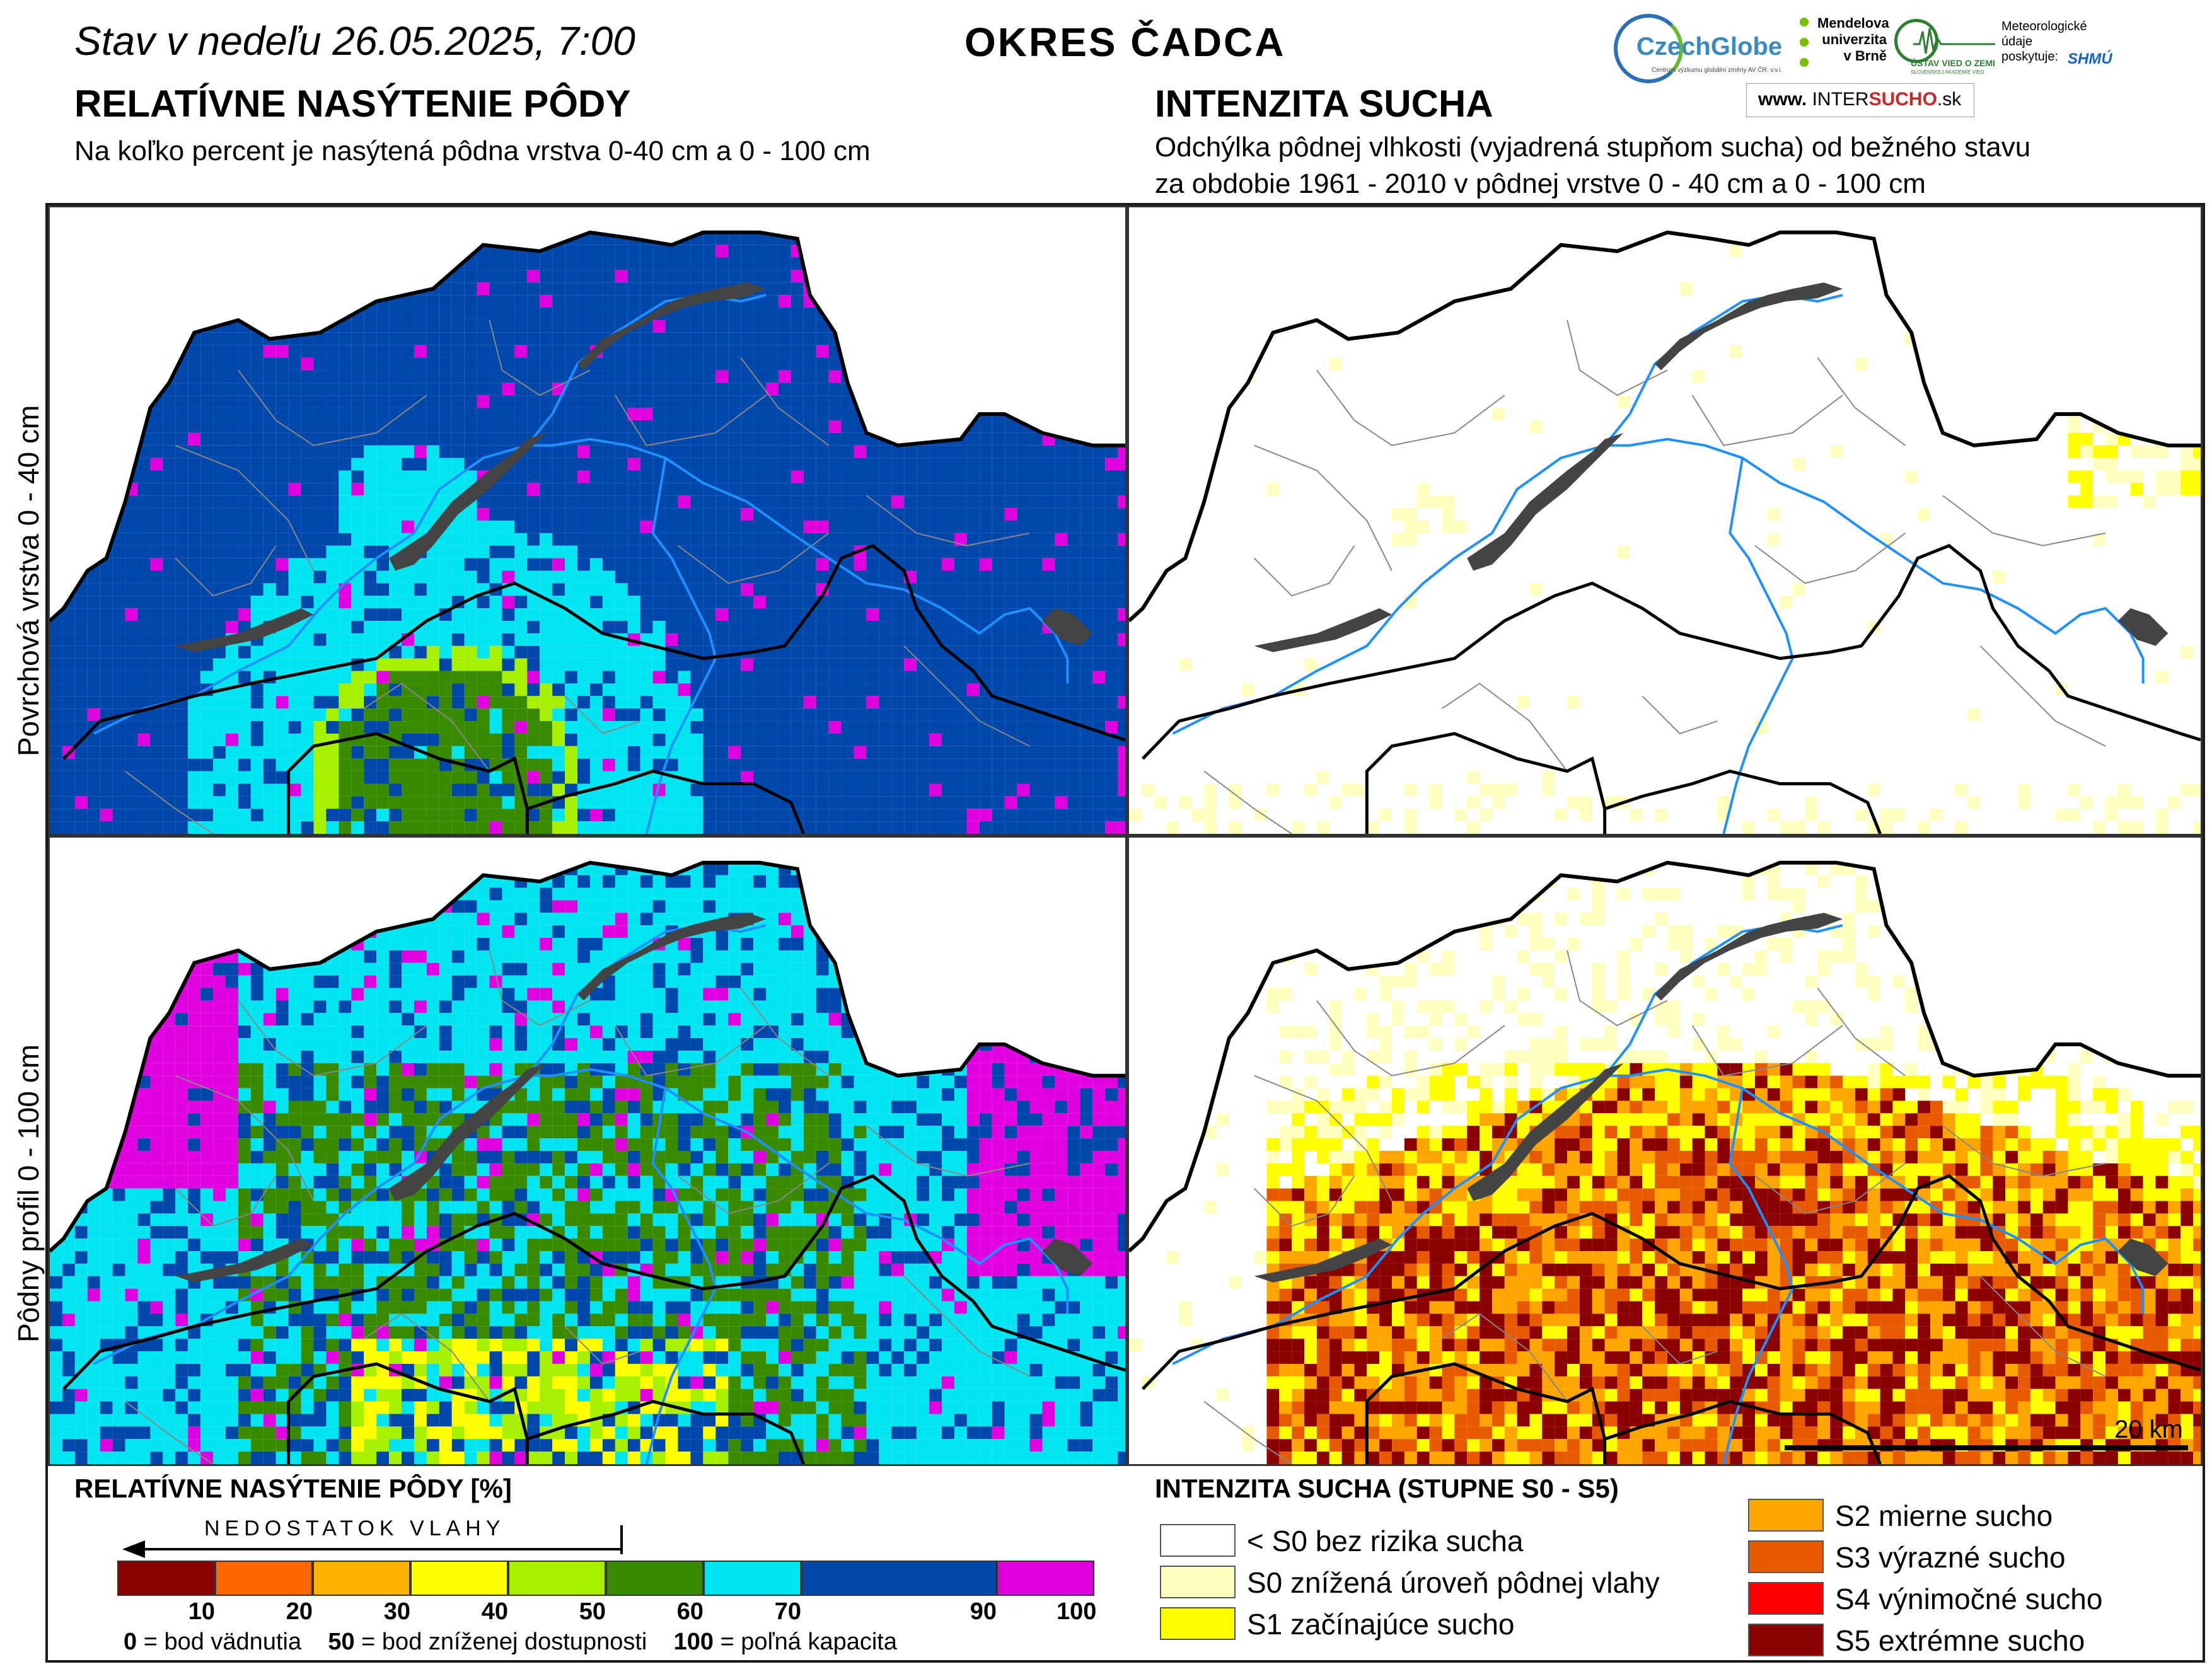  What do you see at coordinates (197, 41) in the screenshot?
I see `status-prefix: Stav v nedeľu` at bounding box center [197, 41].